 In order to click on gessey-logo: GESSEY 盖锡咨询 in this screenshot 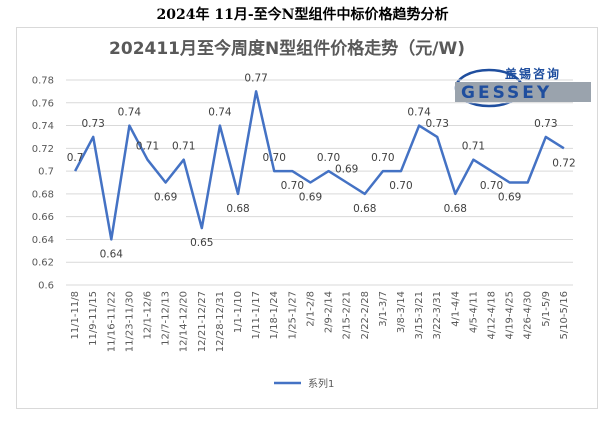, I will do `click(522, 87)`.